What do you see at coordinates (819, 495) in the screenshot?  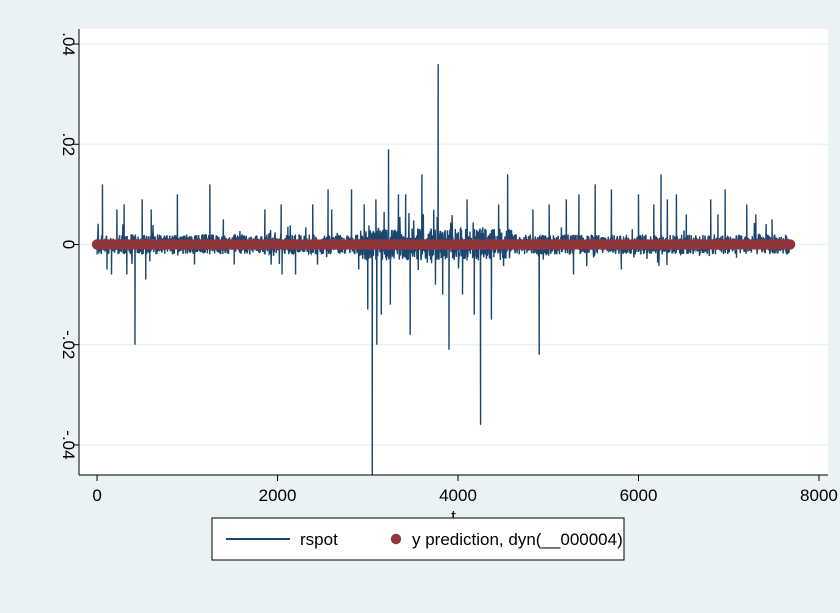 I see `x-tick-label: 8000` at bounding box center [819, 495].